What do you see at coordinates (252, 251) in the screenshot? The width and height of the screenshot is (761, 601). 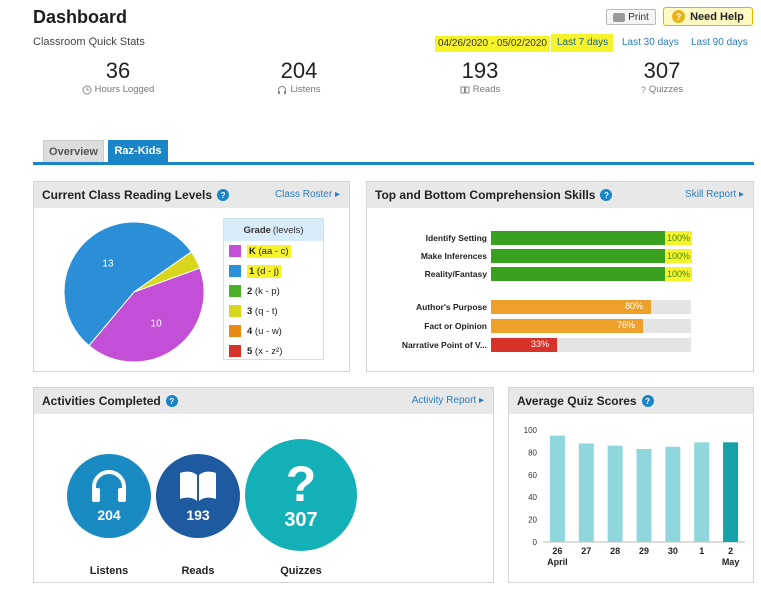 I see `legend-grade: K` at bounding box center [252, 251].